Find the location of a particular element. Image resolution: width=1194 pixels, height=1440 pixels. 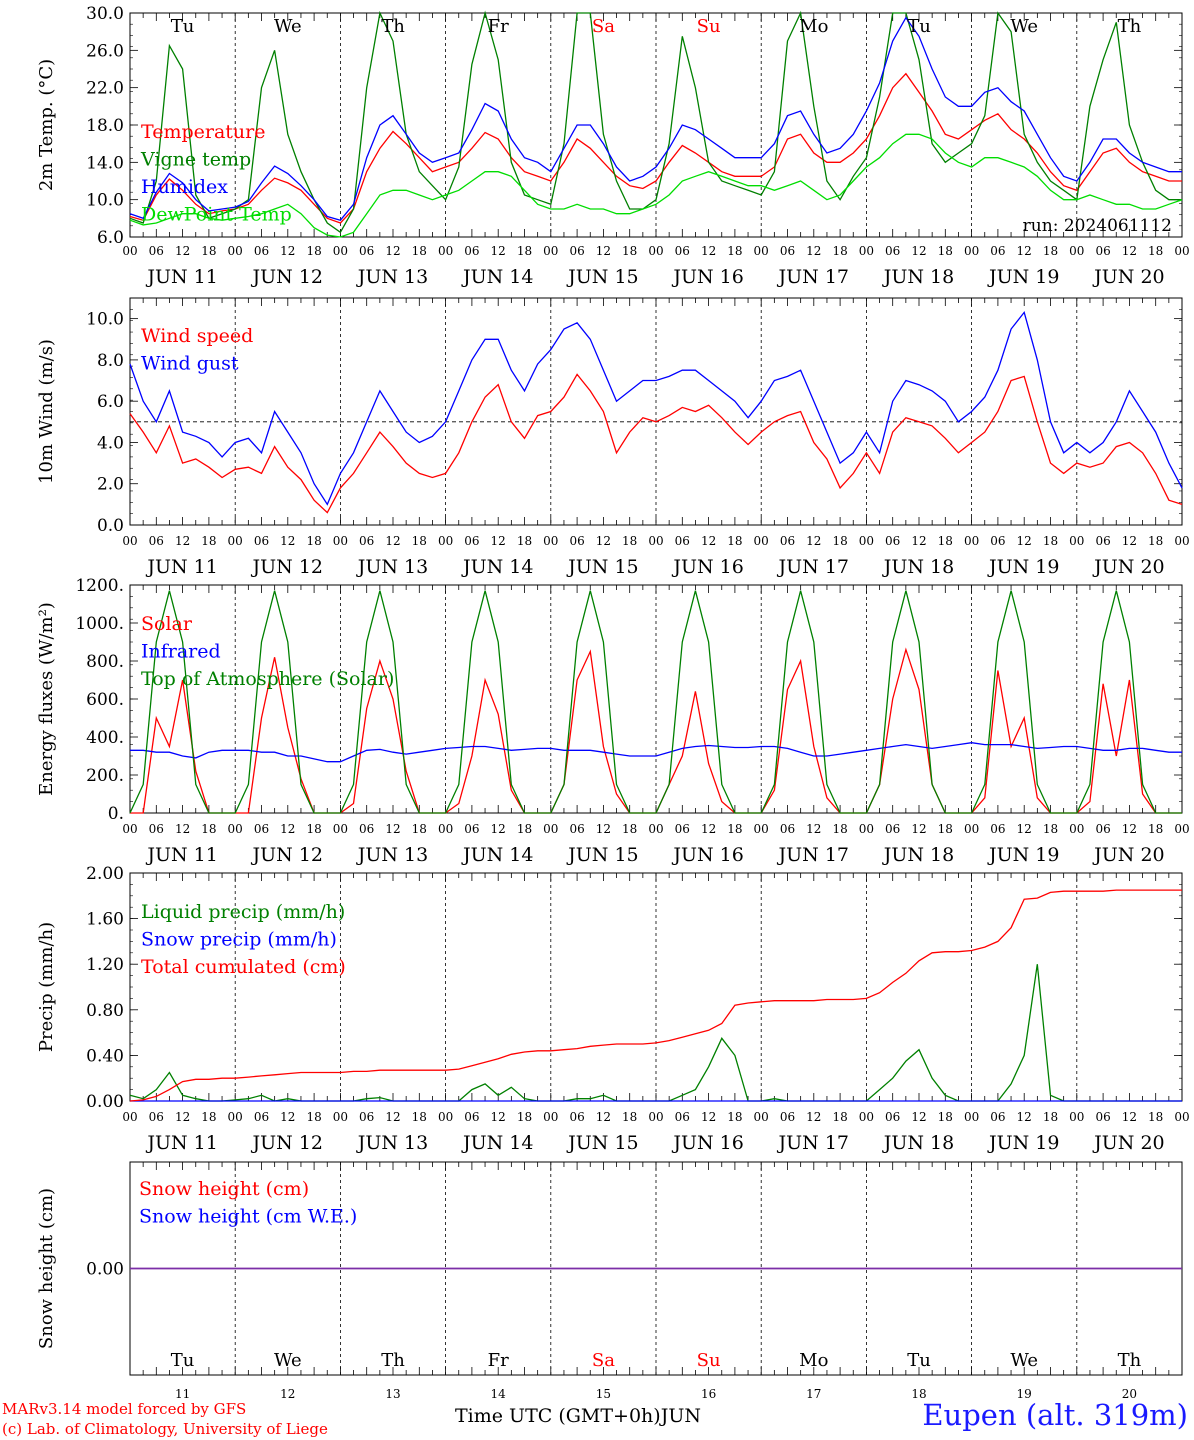

date-label: JUN 13 is located at coordinates (392, 567).